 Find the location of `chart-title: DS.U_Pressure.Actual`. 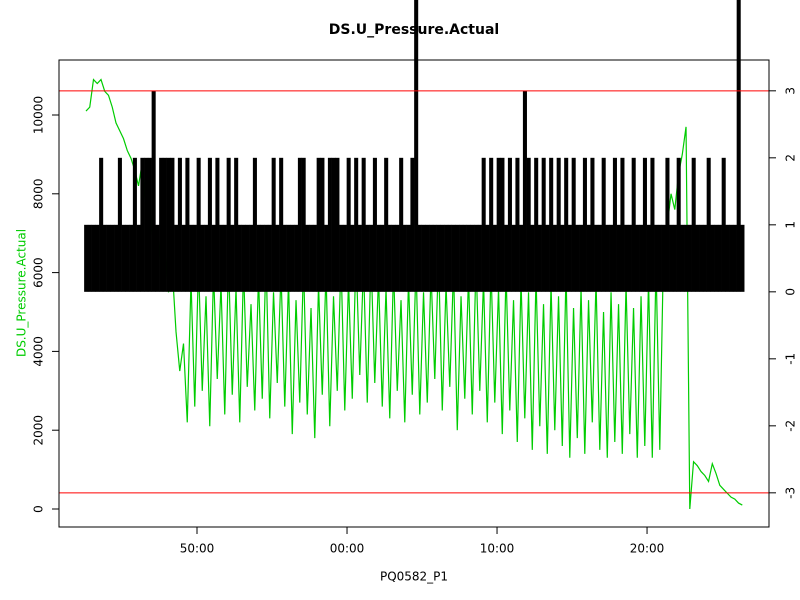

chart-title: DS.U_Pressure.Actual is located at coordinates (414, 30).